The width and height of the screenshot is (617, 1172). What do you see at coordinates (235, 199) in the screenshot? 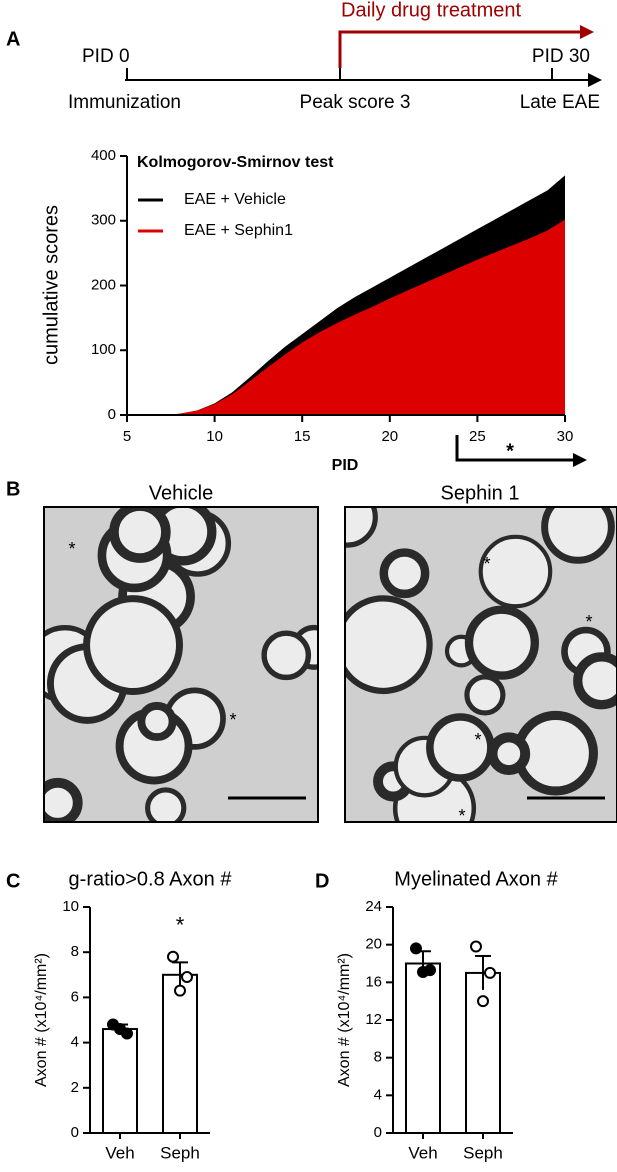
I see `legend-label: EAE + Vehicle` at bounding box center [235, 199].